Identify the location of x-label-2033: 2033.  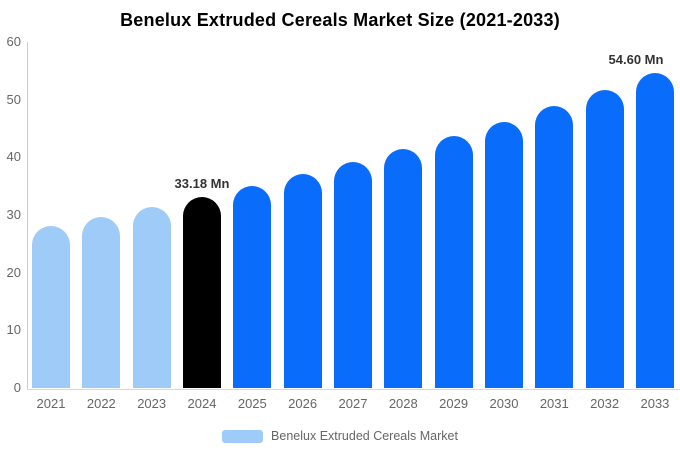
(655, 403).